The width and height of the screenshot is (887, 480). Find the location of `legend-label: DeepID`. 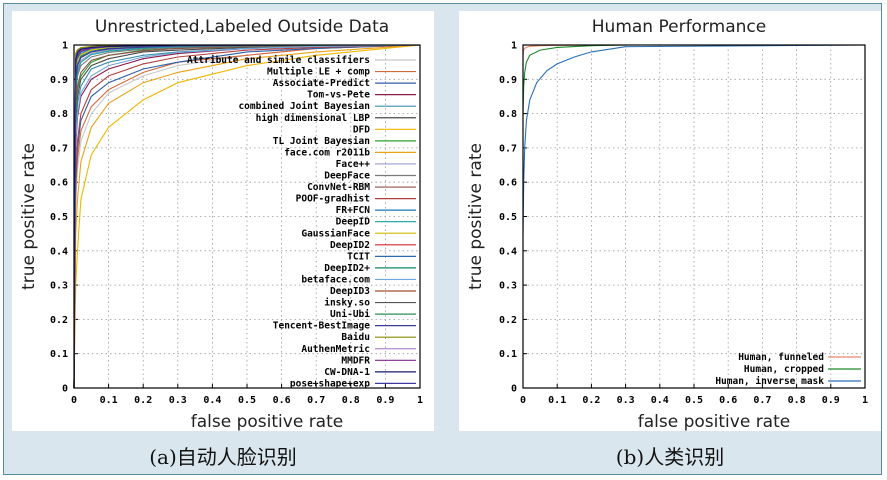

legend-label: DeepID is located at coordinates (353, 222).